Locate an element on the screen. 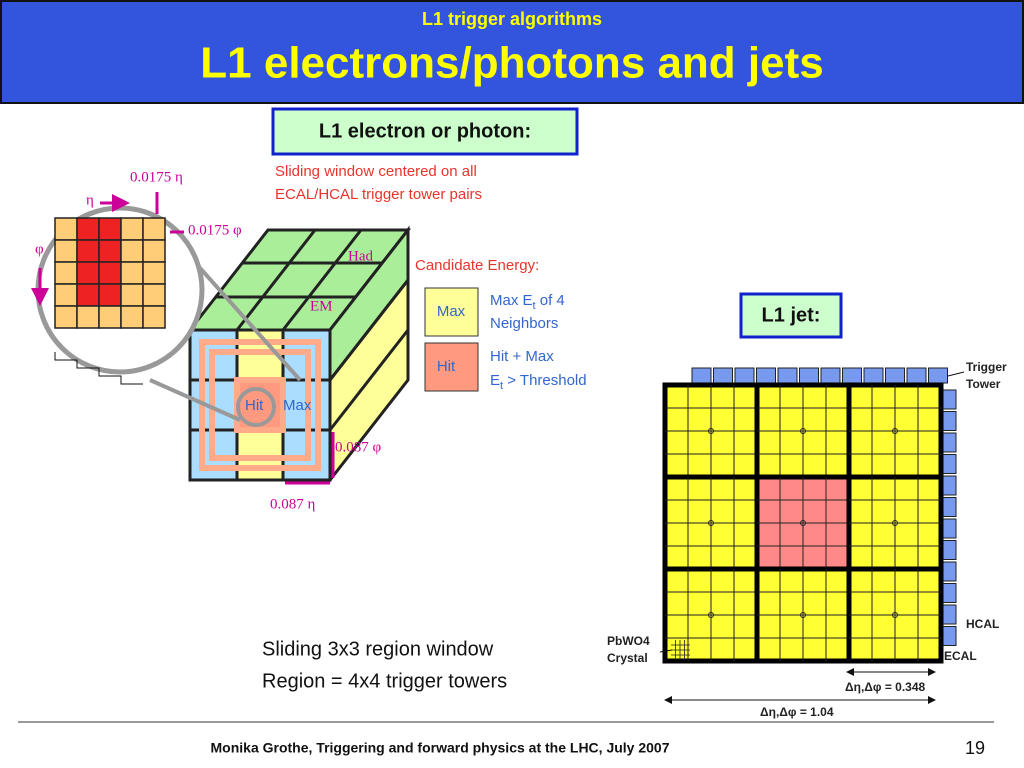  phi-label: φ is located at coordinates (39, 249).